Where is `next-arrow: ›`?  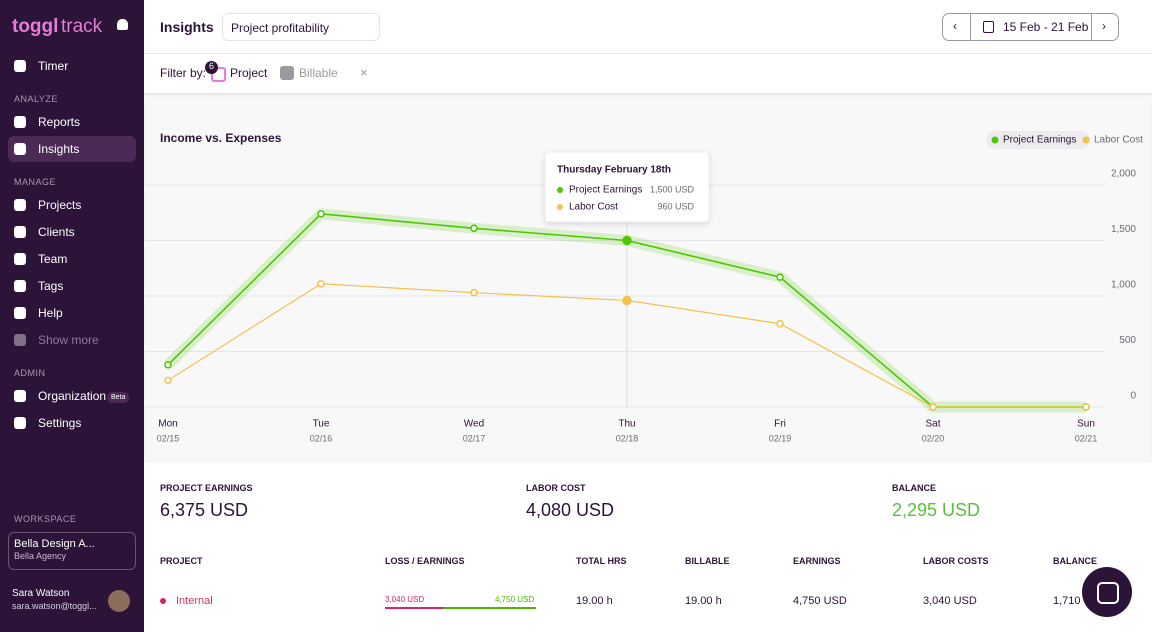
next-arrow: › is located at coordinates (1104, 26).